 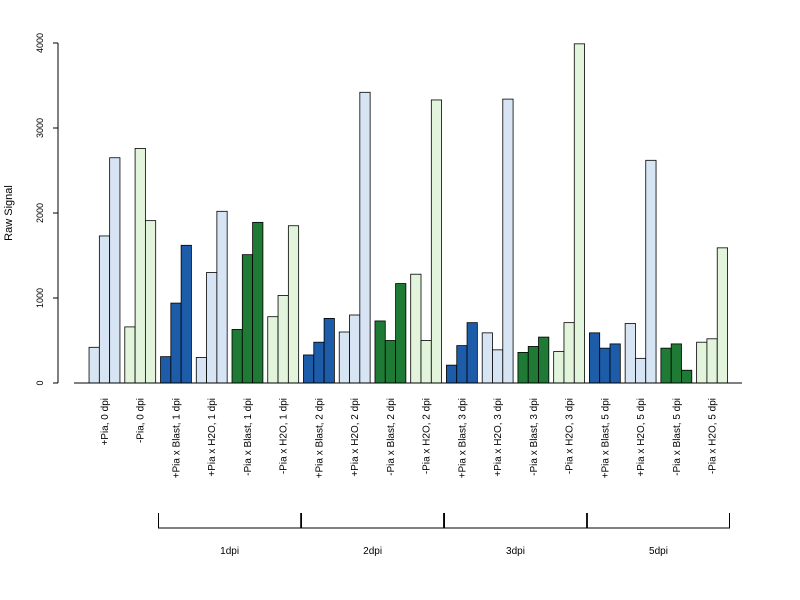 What do you see at coordinates (391, 437) in the screenshot?
I see `x-tick-label: -Pia x Blast, 2 dpi` at bounding box center [391, 437].